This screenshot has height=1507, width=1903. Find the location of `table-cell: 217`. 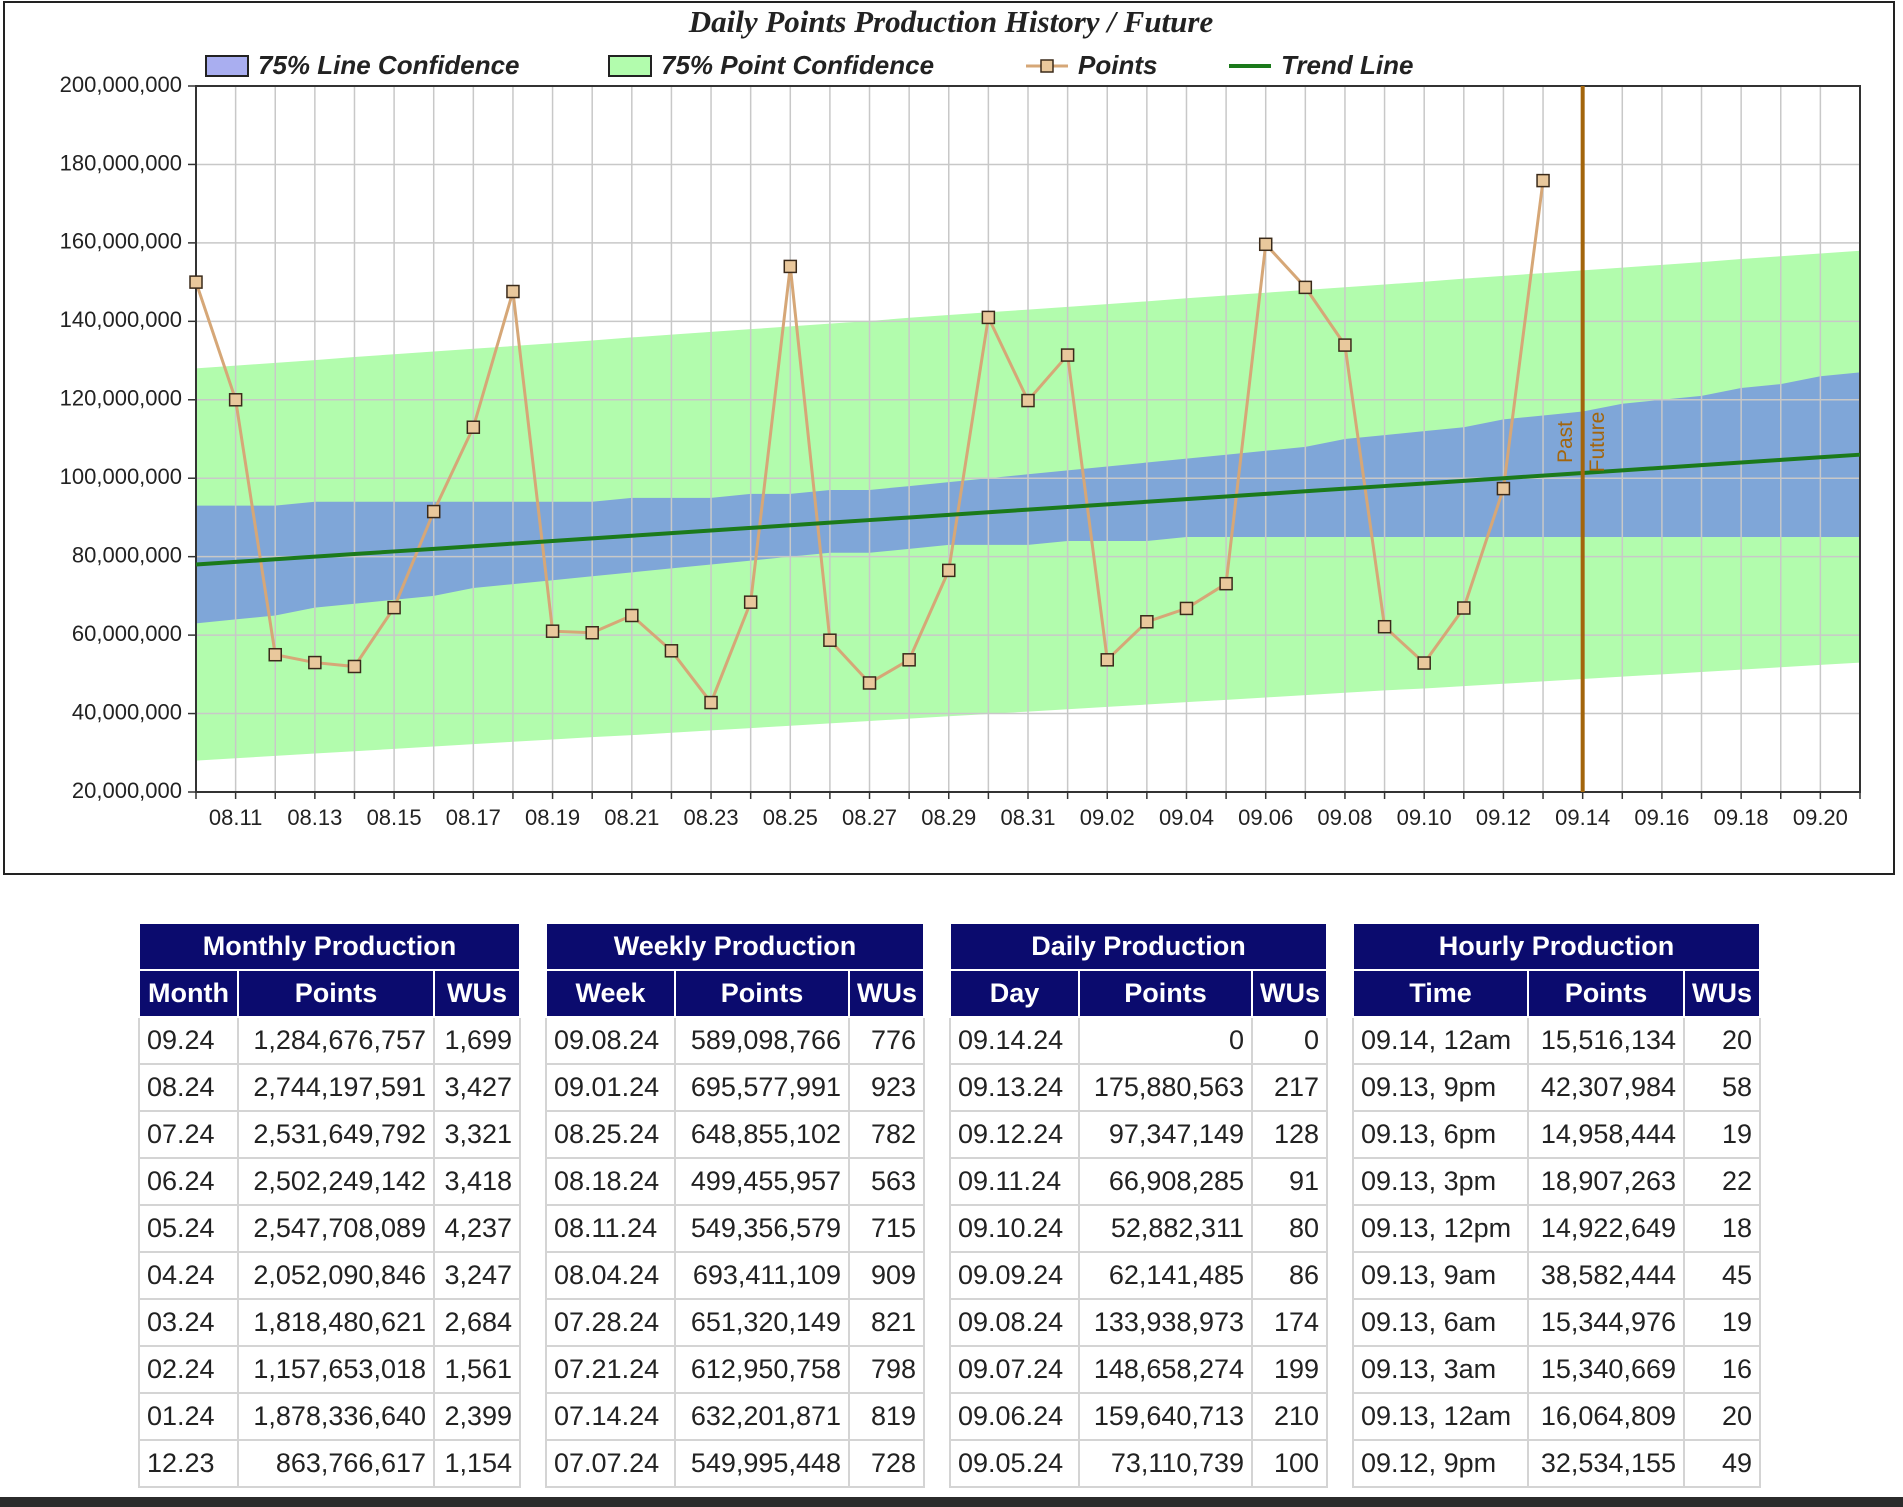

table-cell: 217 is located at coordinates (1289, 1087).